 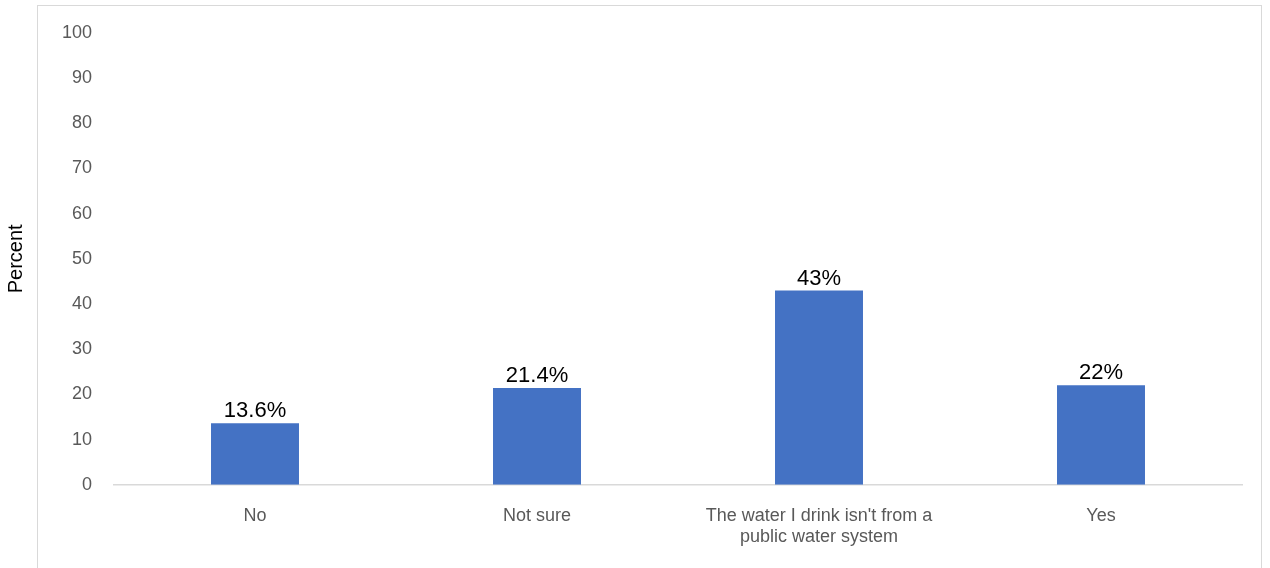 What do you see at coordinates (81, 212) in the screenshot?
I see `y-tick-label: 60` at bounding box center [81, 212].